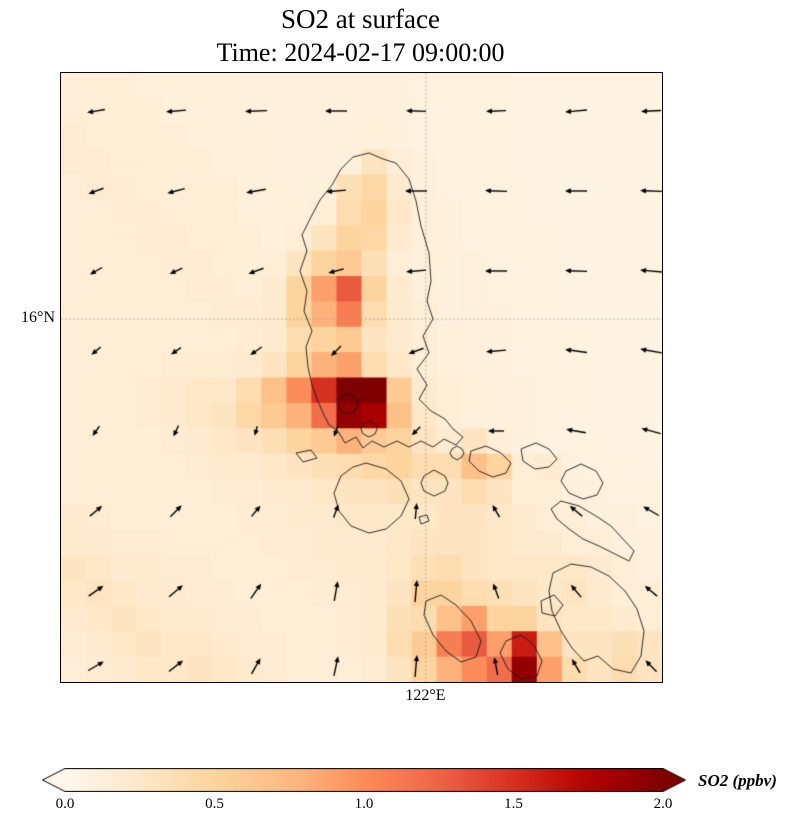  Describe the element at coordinates (38, 317) in the screenshot. I see `y-tick-label: 16°N` at that location.